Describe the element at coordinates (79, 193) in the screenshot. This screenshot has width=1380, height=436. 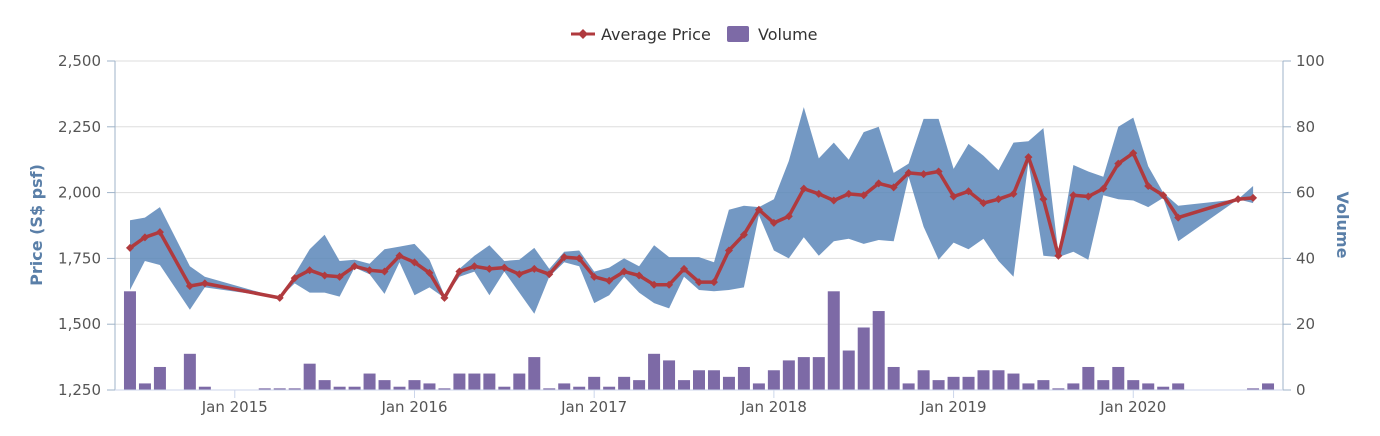
I see `y-left-tick-label: 2,000` at that location.